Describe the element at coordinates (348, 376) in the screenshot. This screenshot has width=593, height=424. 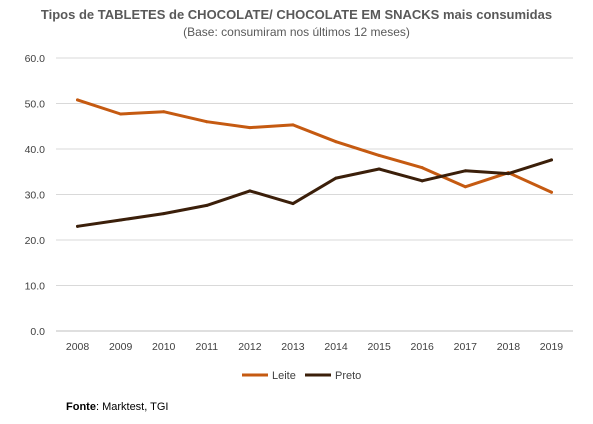
I see `legend-label-preto: Preto` at that location.